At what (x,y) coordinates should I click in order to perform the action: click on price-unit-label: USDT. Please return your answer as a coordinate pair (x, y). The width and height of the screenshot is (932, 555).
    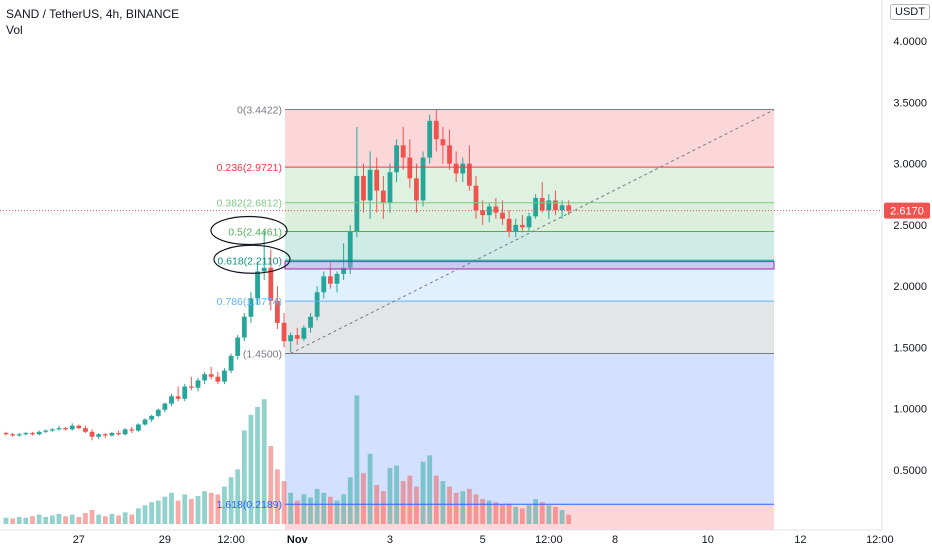
    Looking at the image, I should click on (910, 12).